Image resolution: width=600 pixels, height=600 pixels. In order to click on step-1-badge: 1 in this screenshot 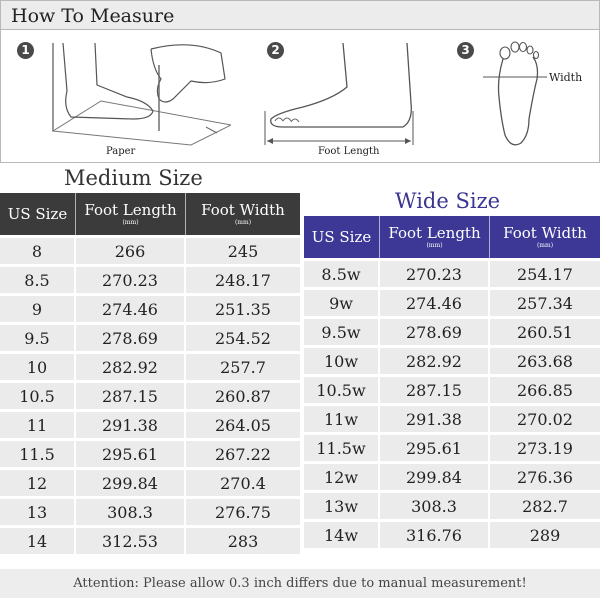, I will do `click(25, 50)`.